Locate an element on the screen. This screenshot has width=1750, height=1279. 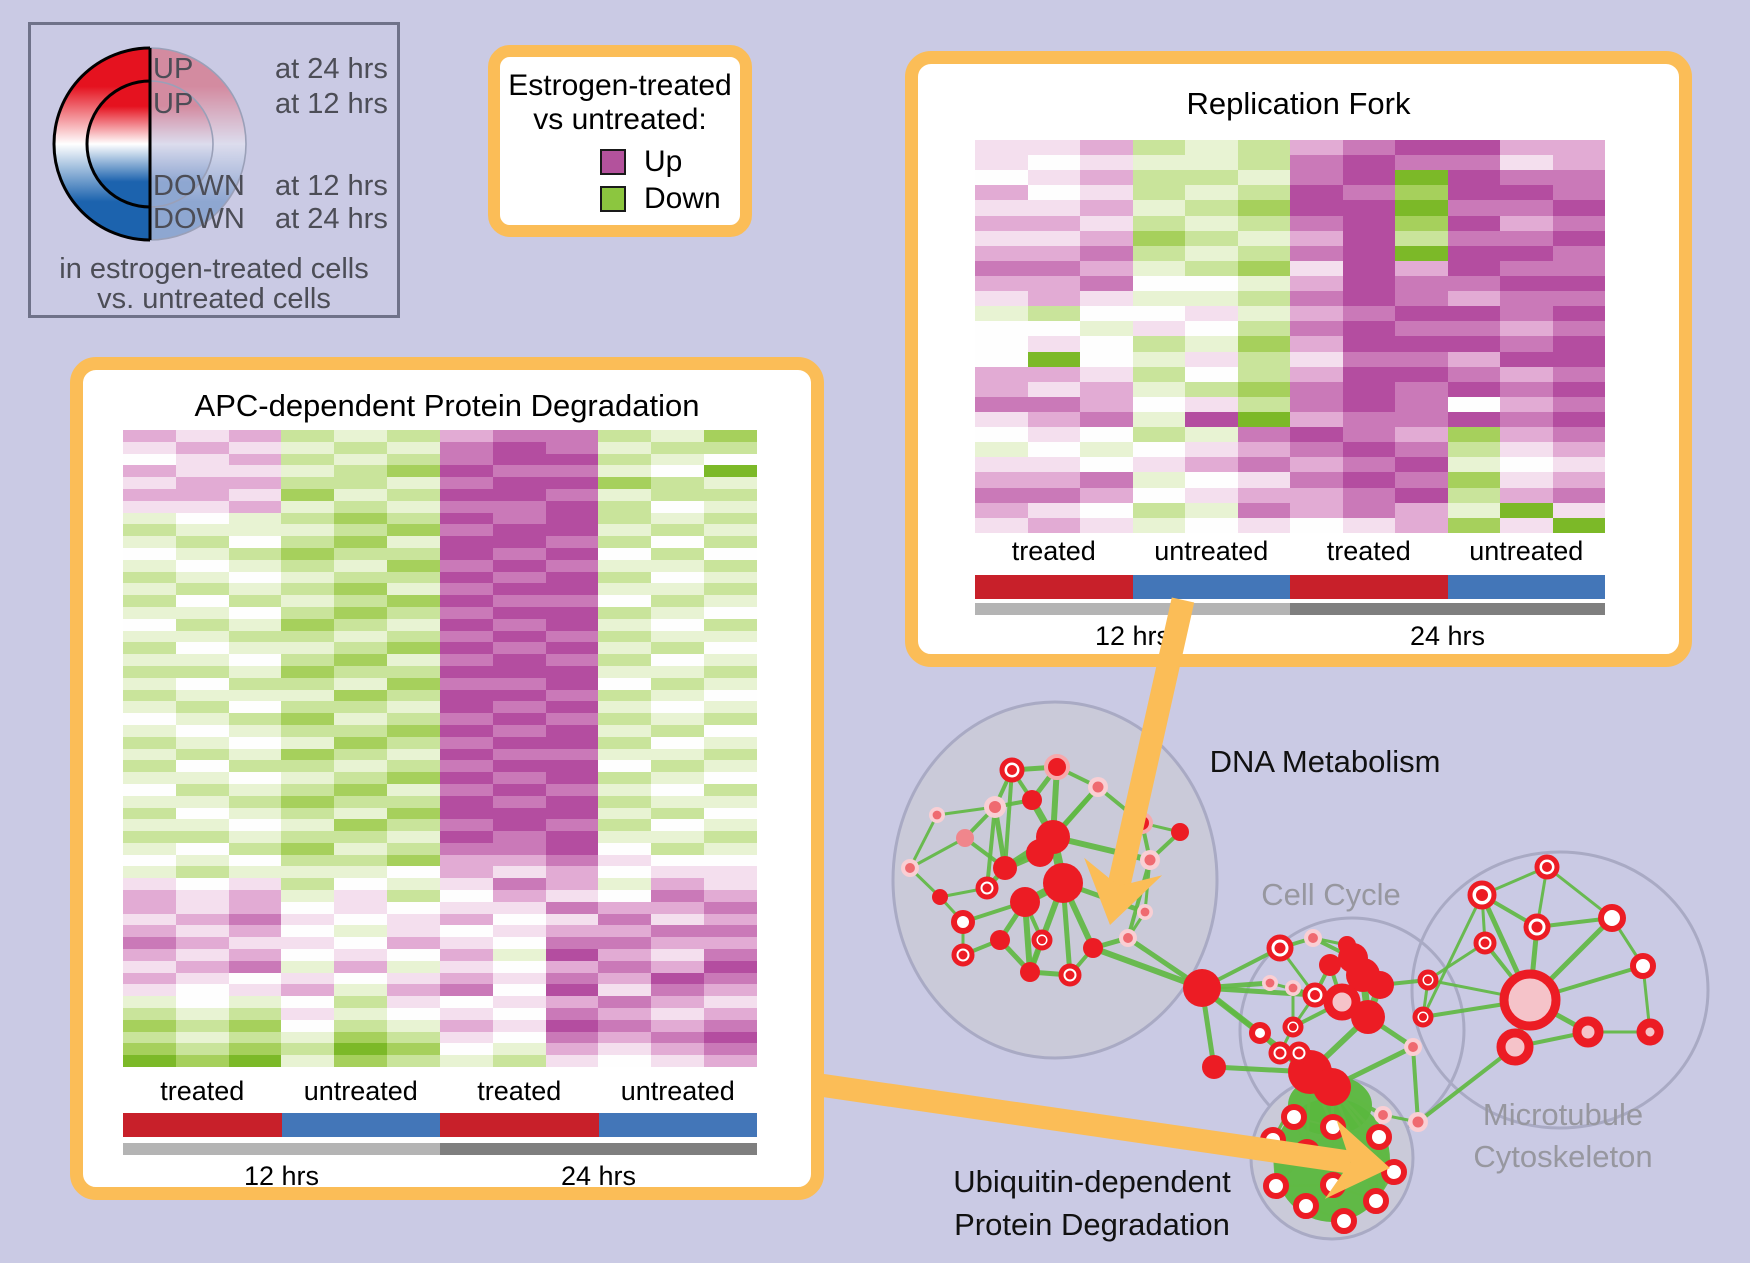
scale-direction-label: DOWN is located at coordinates (199, 186).